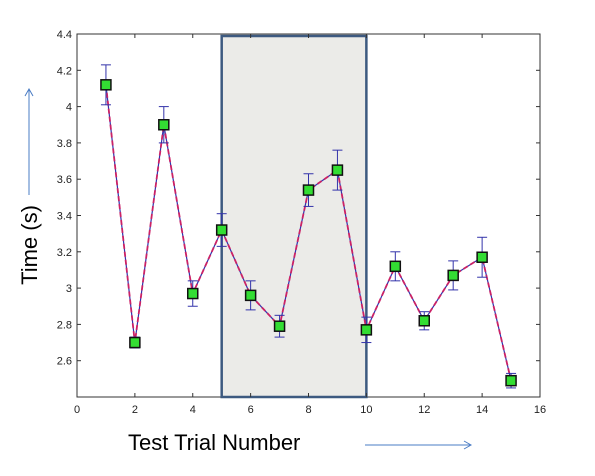 The width and height of the screenshot is (595, 476). What do you see at coordinates (482, 410) in the screenshot?
I see `x-tick-label: 14` at bounding box center [482, 410].